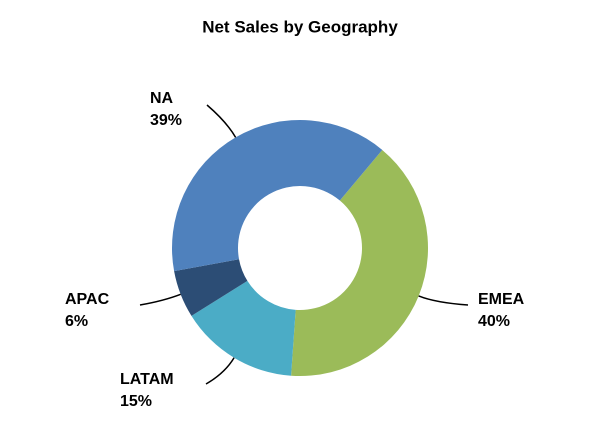  What do you see at coordinates (147, 379) in the screenshot?
I see `slice-label: LATAM` at bounding box center [147, 379].